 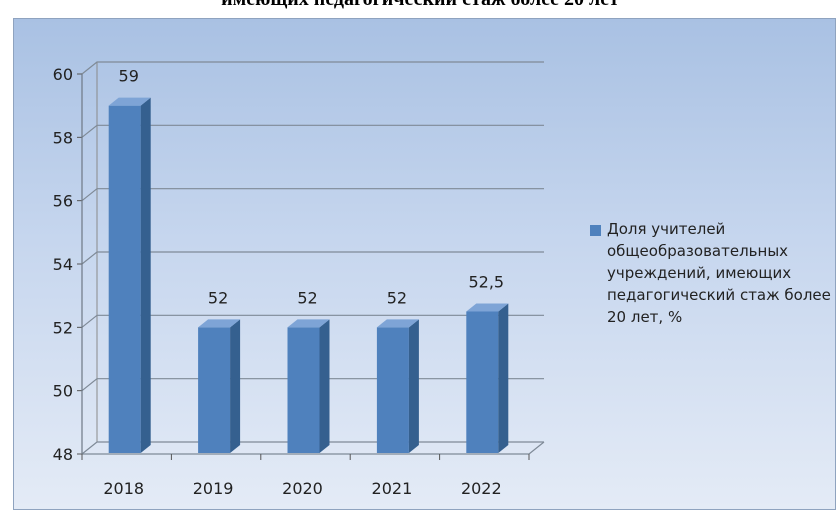 I want to click on y-tick-label: 60, so click(x=63, y=74).